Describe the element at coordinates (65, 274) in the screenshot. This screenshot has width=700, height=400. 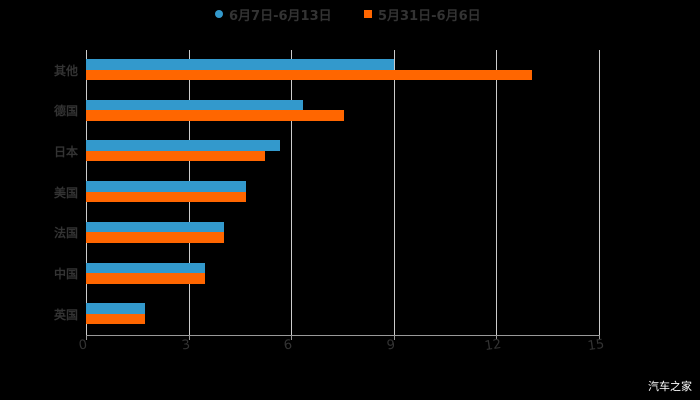
I see `y-category-label: 中国` at that location.